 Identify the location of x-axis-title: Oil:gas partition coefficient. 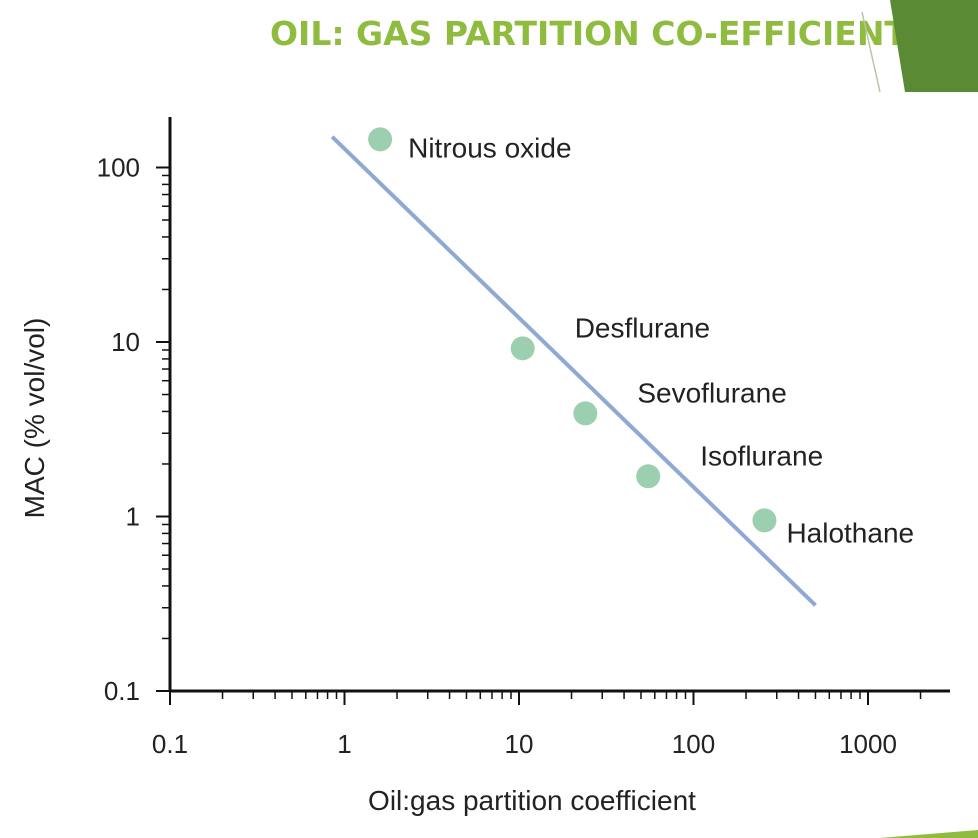
(532, 800).